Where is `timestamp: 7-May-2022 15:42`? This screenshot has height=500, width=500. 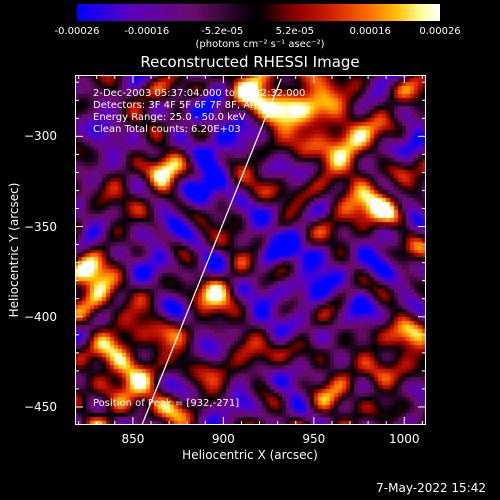 timestamp: 7-May-2022 15:42 is located at coordinates (431, 488).